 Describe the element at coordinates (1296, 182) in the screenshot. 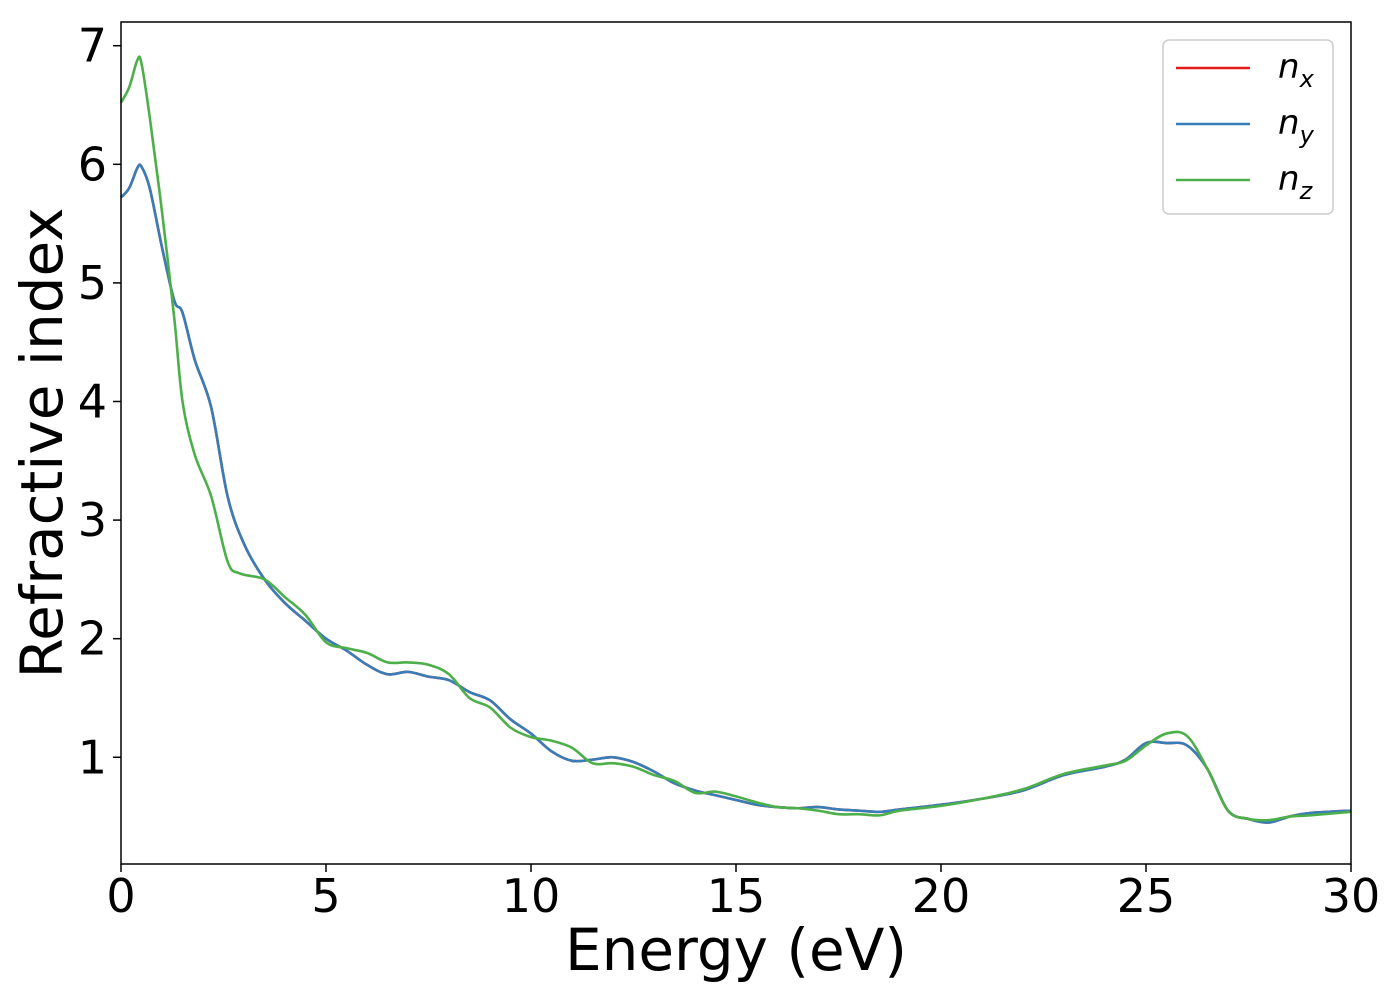

I see `legend-label-nz: nz` at that location.